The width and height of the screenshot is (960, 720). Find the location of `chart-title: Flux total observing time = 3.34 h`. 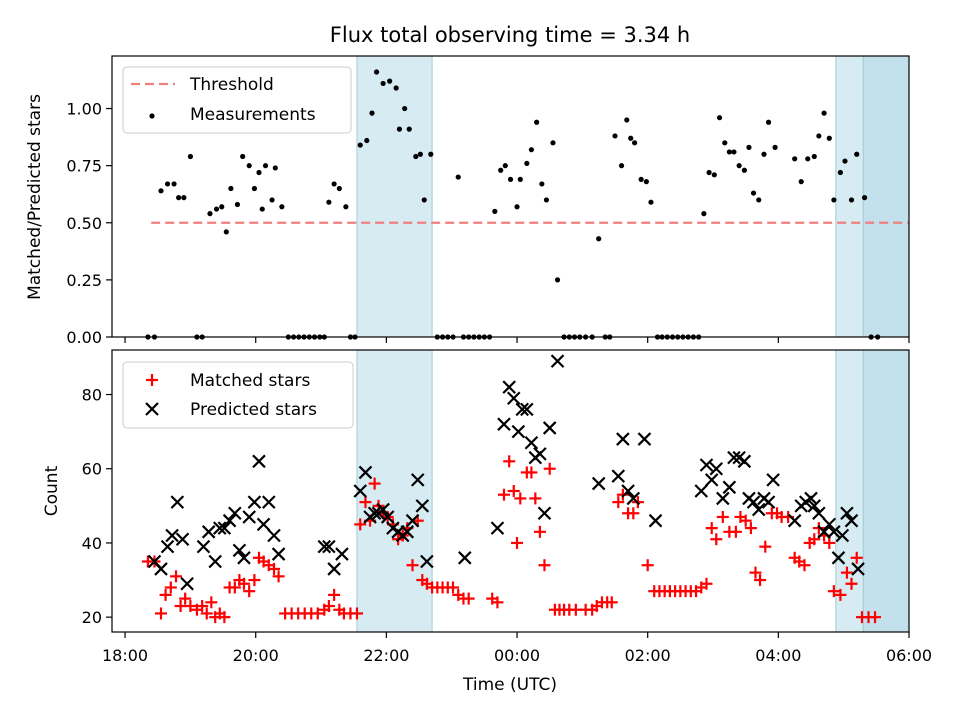

chart-title: Flux total observing time = 3.34 h is located at coordinates (510, 35).